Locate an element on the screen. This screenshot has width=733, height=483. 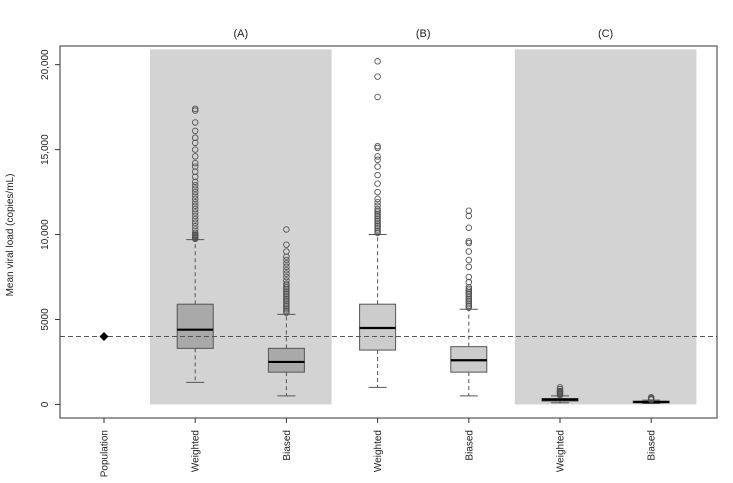
boxplot-biased-b is located at coordinates (469, 302).